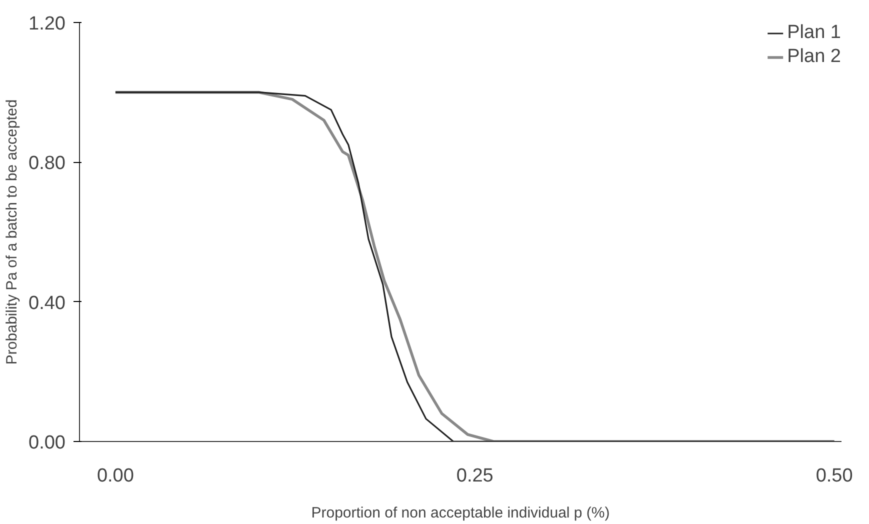 The image size is (869, 524). I want to click on legend-label: Plan 2, so click(814, 57).